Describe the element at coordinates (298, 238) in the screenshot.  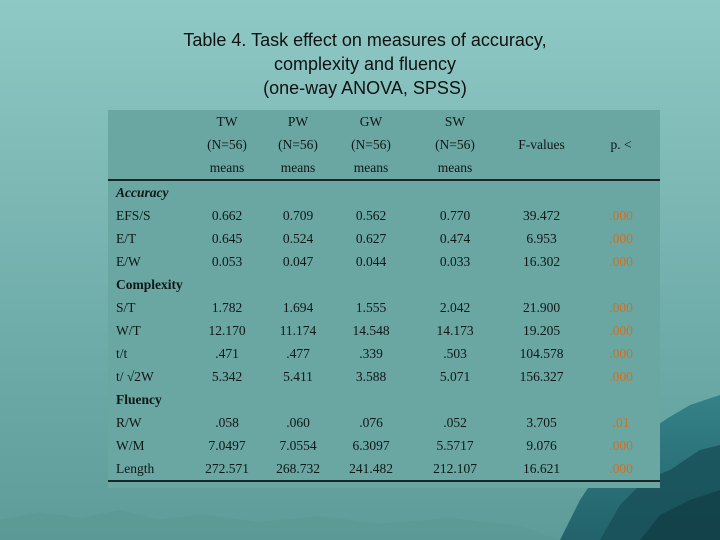
I see `cell: 0.524` at that location.